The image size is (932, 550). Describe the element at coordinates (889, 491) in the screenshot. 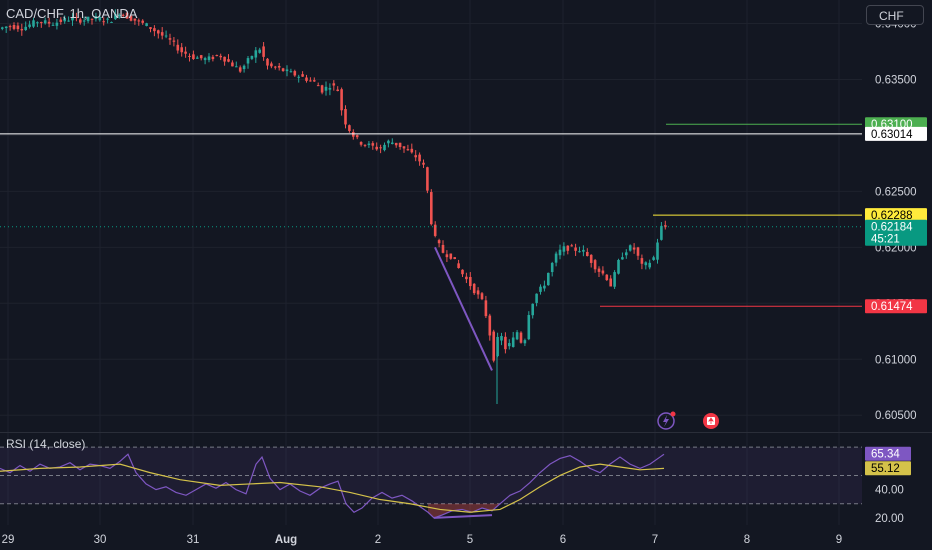

I see `rsi-y-tick: 40.00` at that location.